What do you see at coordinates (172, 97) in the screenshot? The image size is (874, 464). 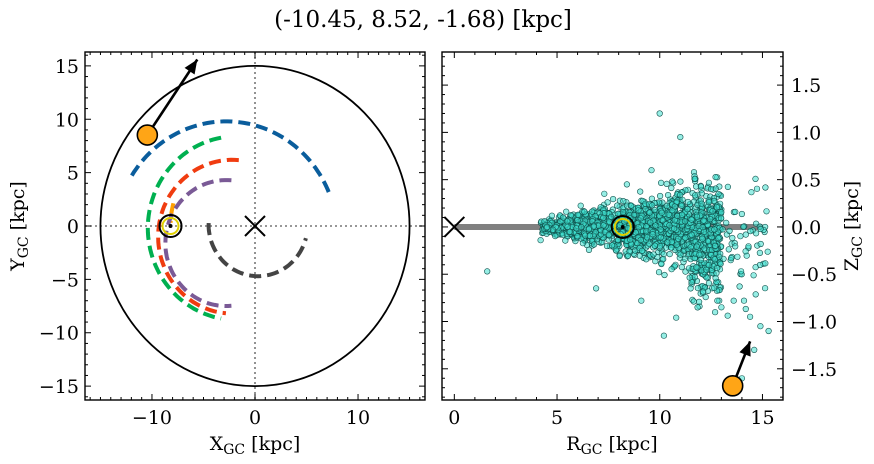 I see `object-velocity-arrow` at bounding box center [172, 97].